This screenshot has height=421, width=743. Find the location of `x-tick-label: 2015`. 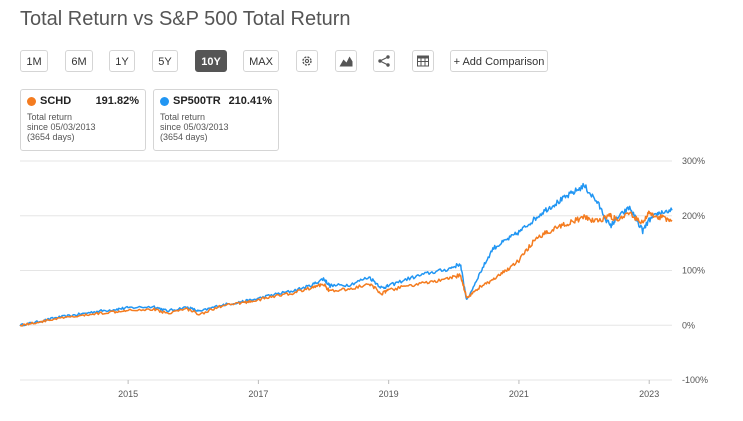

x-tick-label: 2015 is located at coordinates (128, 394).